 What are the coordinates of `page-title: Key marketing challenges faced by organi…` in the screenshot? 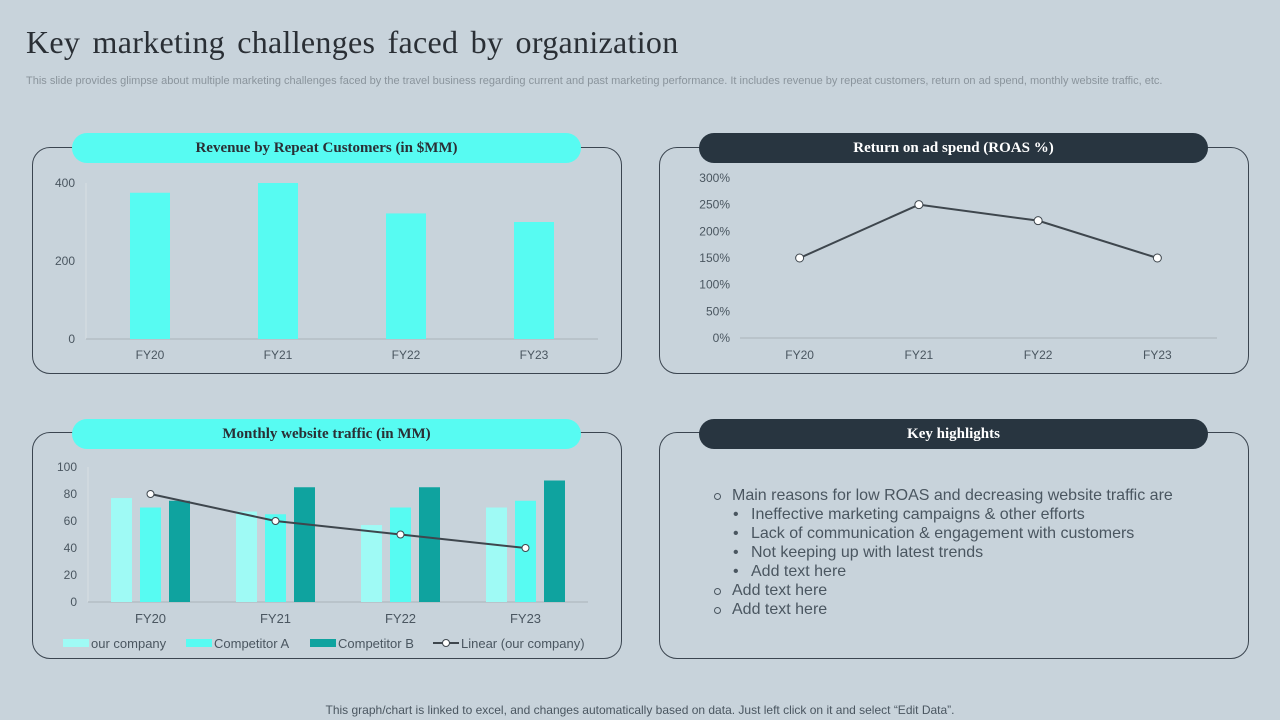 It's located at (352, 42).